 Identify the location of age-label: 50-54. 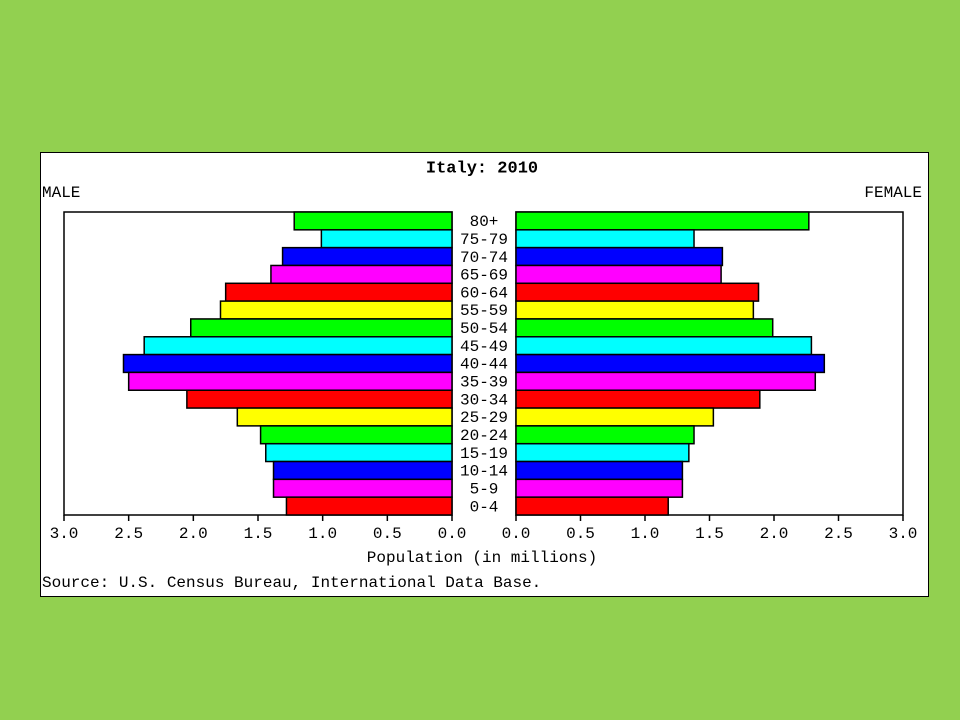
(484, 329).